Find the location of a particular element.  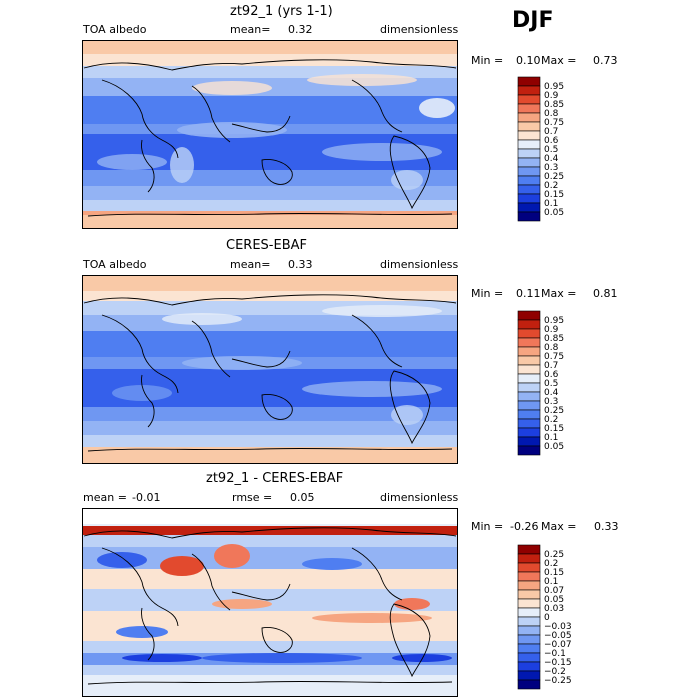

colorbar-tick-label: 0.85 is located at coordinates (554, 105).